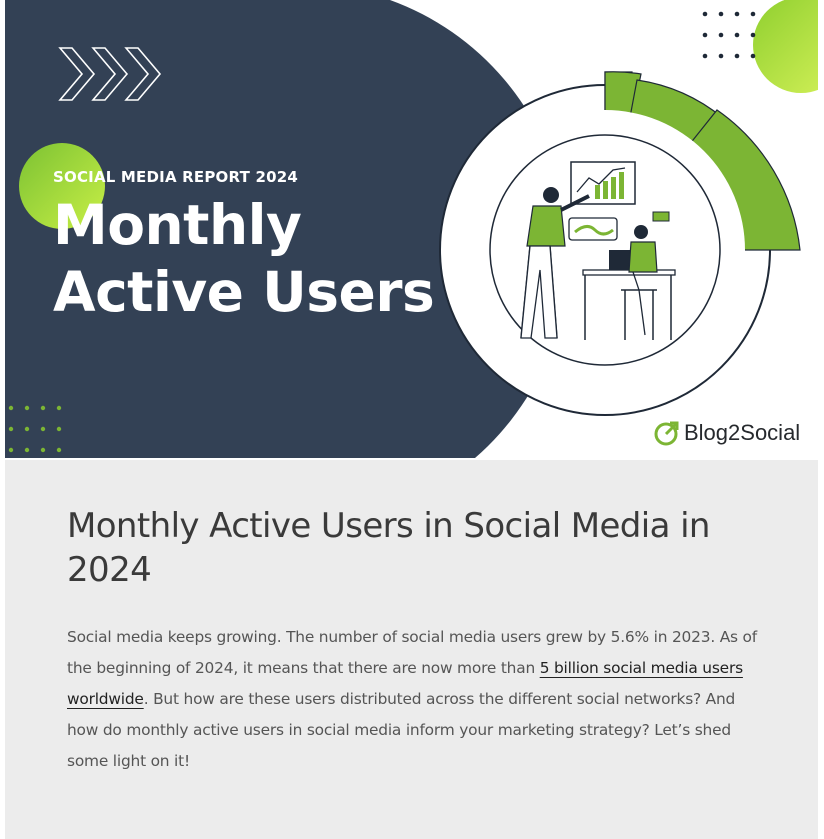 Image resolution: width=824 pixels, height=839 pixels. I want to click on hero-title-line-2: Active Users, so click(244, 292).